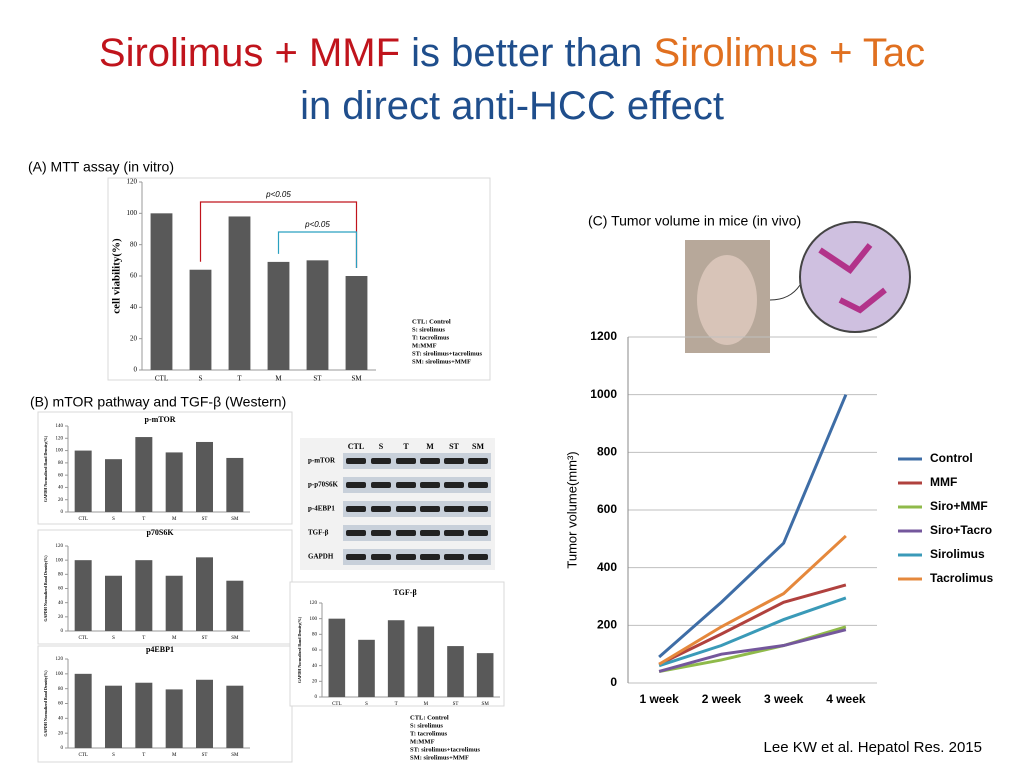 This screenshot has height=768, width=1024. Describe the element at coordinates (852, 278) in the screenshot. I see `micrograph-stain` at that location.